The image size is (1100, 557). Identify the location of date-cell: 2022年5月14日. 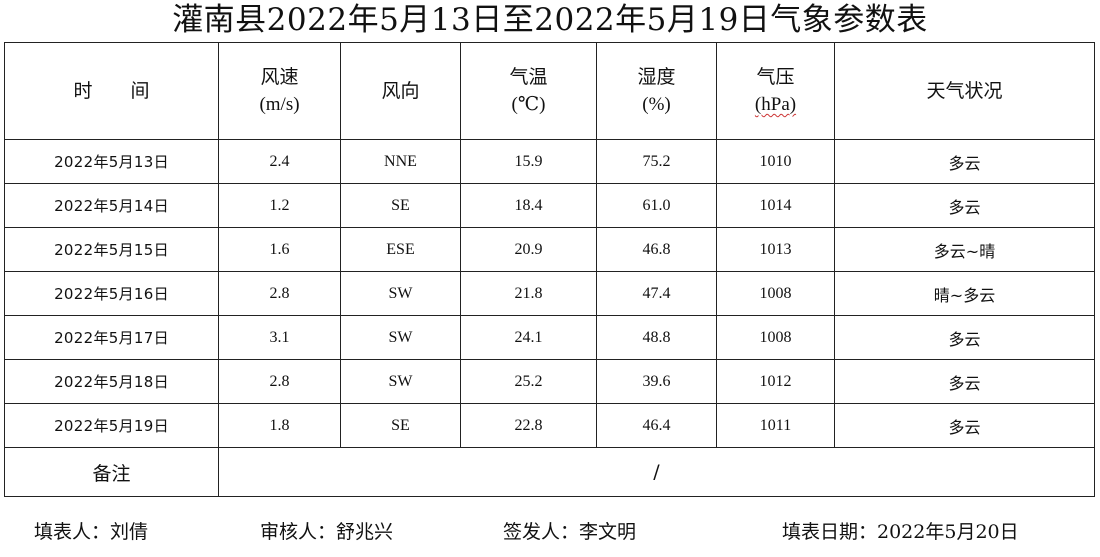
(112, 206).